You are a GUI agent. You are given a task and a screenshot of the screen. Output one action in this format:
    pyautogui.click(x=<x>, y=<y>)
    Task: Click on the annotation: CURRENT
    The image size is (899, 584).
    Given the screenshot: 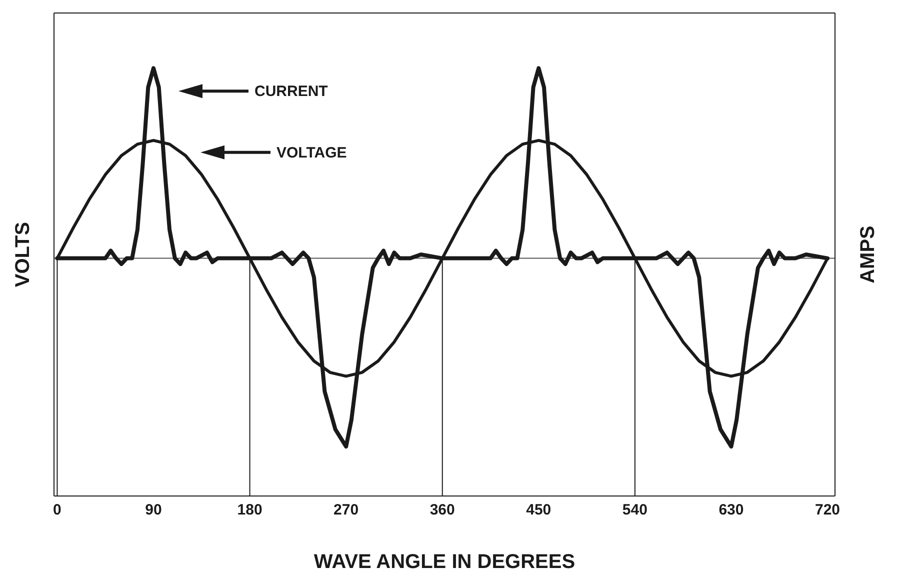 What is the action you would take?
    pyautogui.click(x=291, y=91)
    